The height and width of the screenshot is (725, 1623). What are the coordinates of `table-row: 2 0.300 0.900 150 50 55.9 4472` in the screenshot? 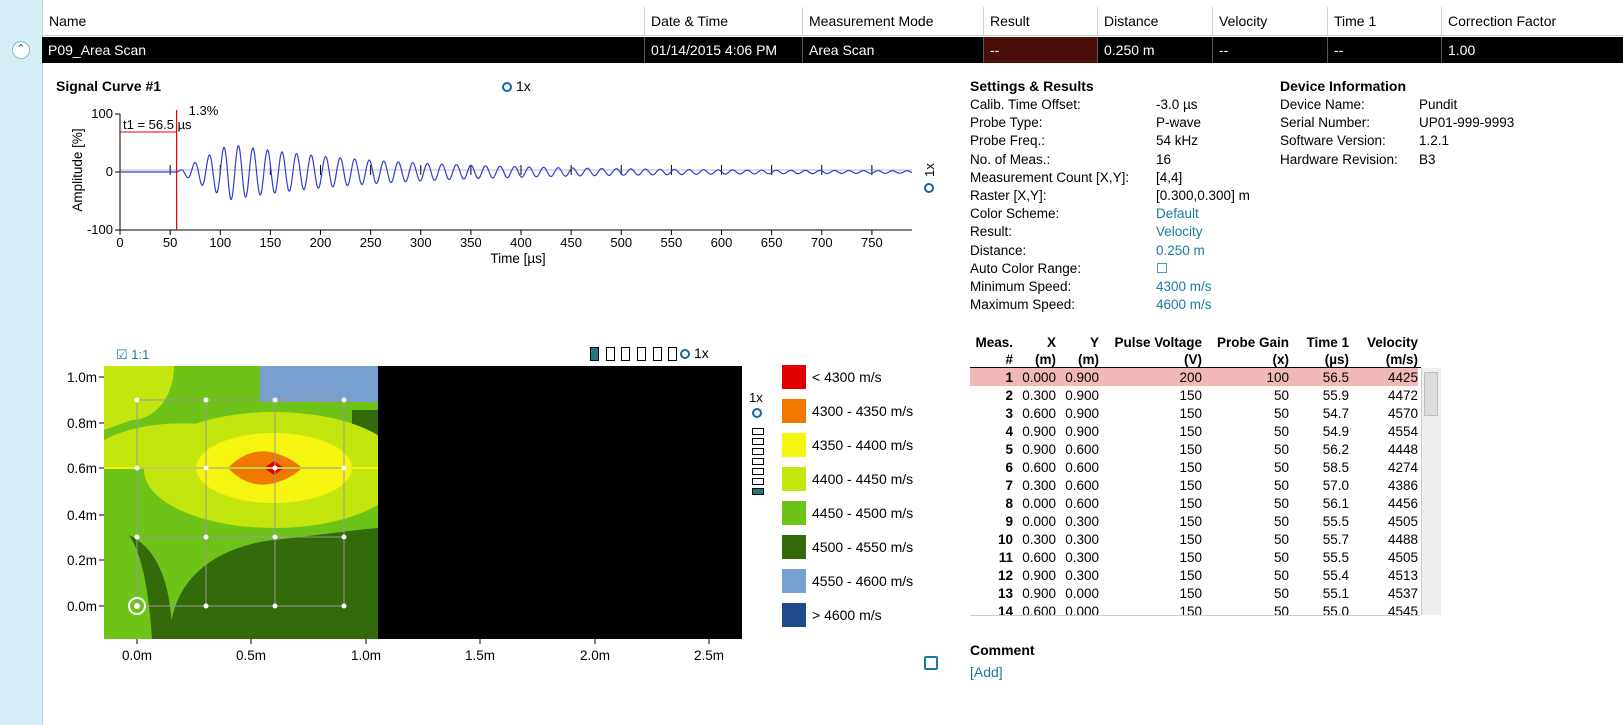 It's located at (1194, 395).